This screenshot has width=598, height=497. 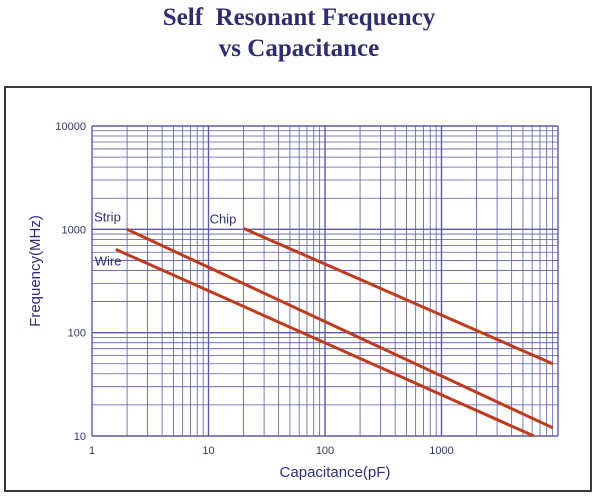 I want to click on x-axis-label: Capacitance(pF), so click(x=335, y=472).